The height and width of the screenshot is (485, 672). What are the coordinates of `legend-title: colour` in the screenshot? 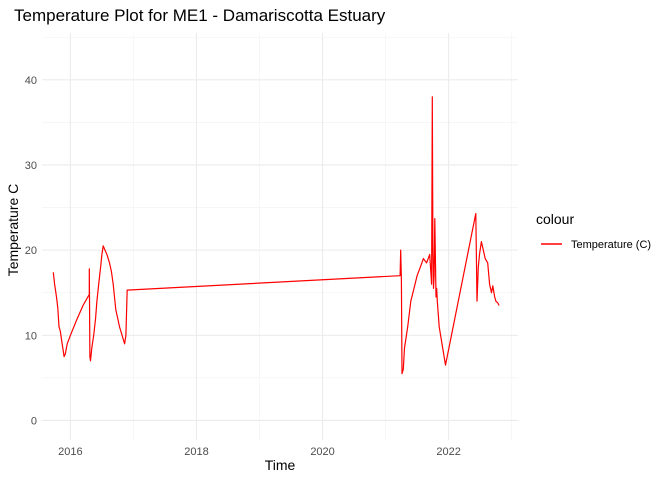 It's located at (555, 219).